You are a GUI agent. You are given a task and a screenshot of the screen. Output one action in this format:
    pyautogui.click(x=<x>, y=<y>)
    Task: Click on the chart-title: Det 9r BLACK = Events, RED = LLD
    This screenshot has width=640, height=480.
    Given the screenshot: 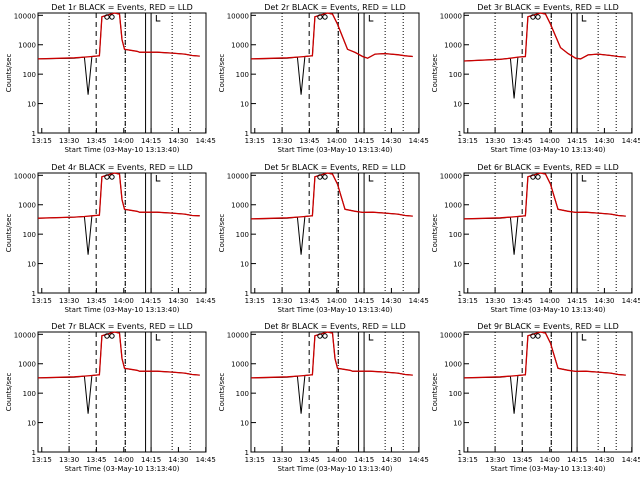 What is the action you would take?
    pyautogui.click(x=548, y=326)
    